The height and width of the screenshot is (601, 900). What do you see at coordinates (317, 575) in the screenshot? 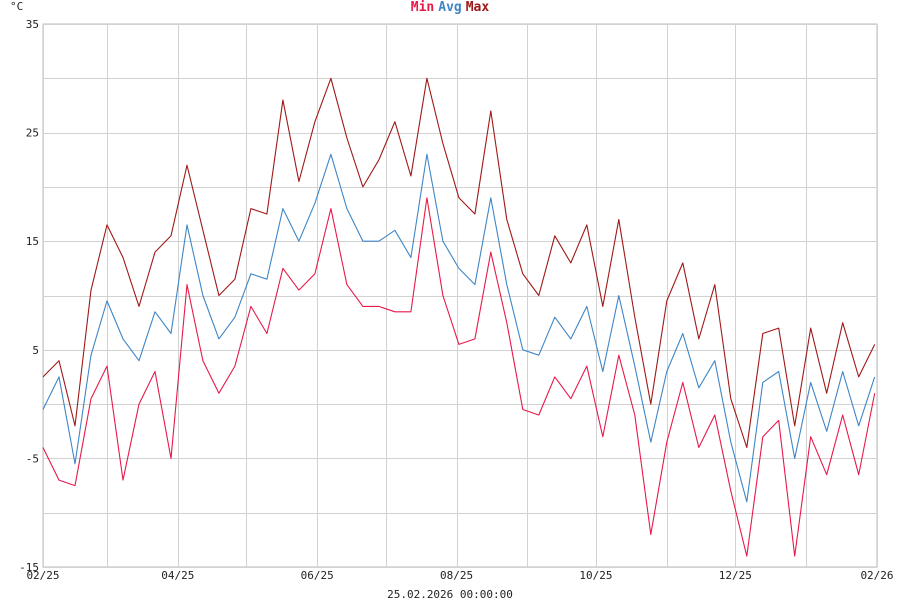
I see `x-tick-label: 06/25` at bounding box center [317, 575].